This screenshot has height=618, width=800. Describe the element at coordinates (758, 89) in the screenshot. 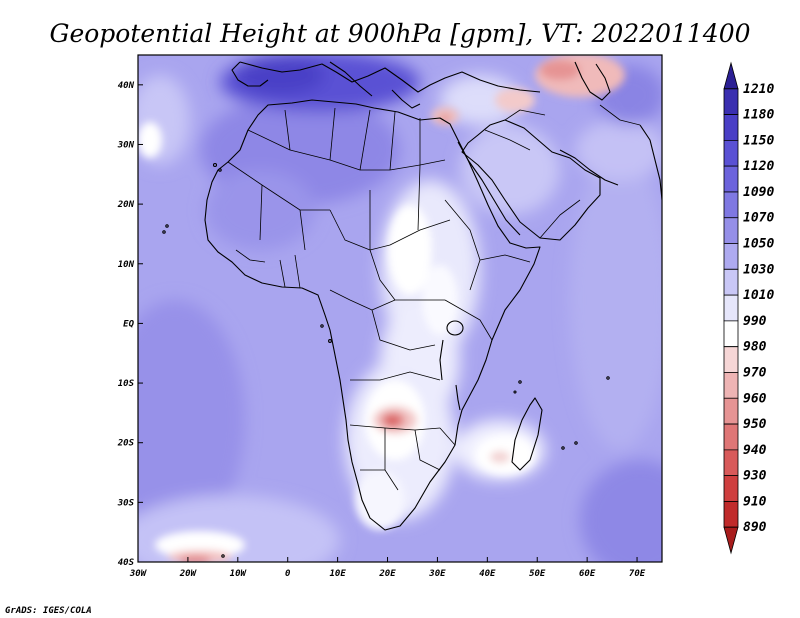

I see `colorbar-label: 1210` at that location.